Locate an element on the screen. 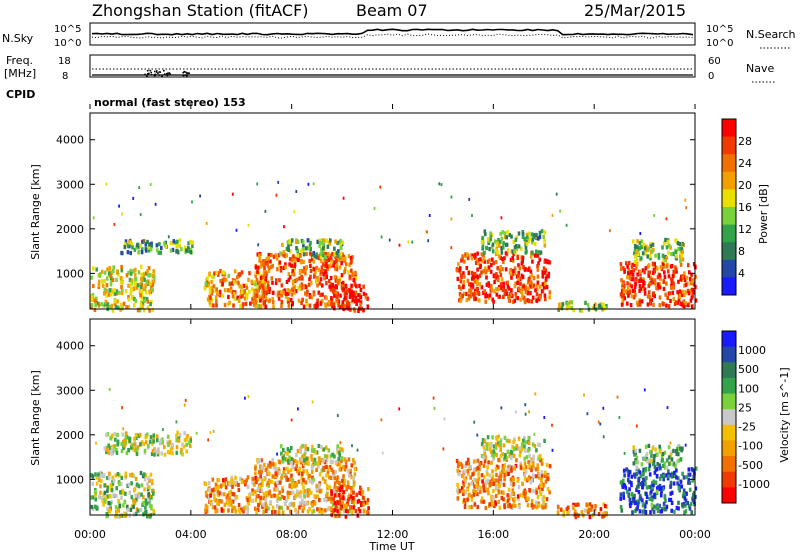 This screenshot has height=554, width=800. nsky-tick-bottom: 10^0 is located at coordinates (67, 43).